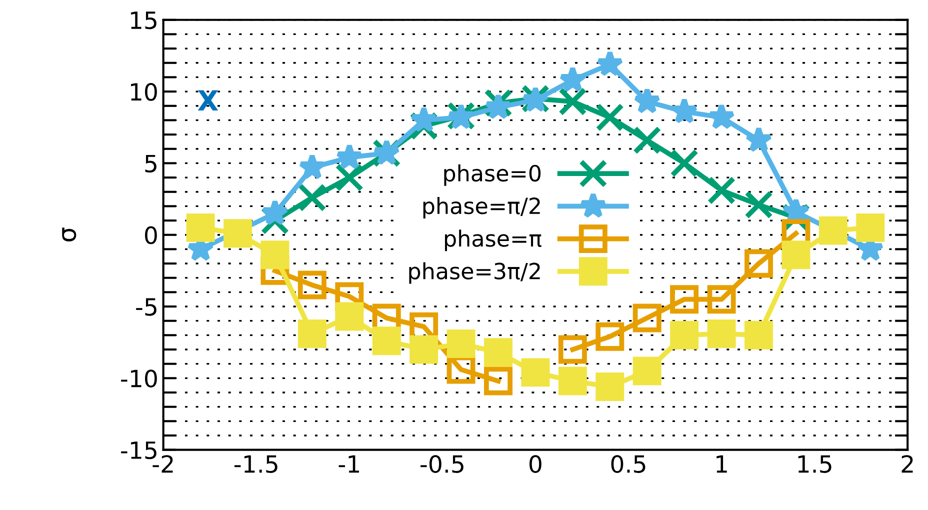 This screenshot has height=510, width=928. Describe the element at coordinates (150, 163) in the screenshot. I see `y-tick-label: 5` at that location.